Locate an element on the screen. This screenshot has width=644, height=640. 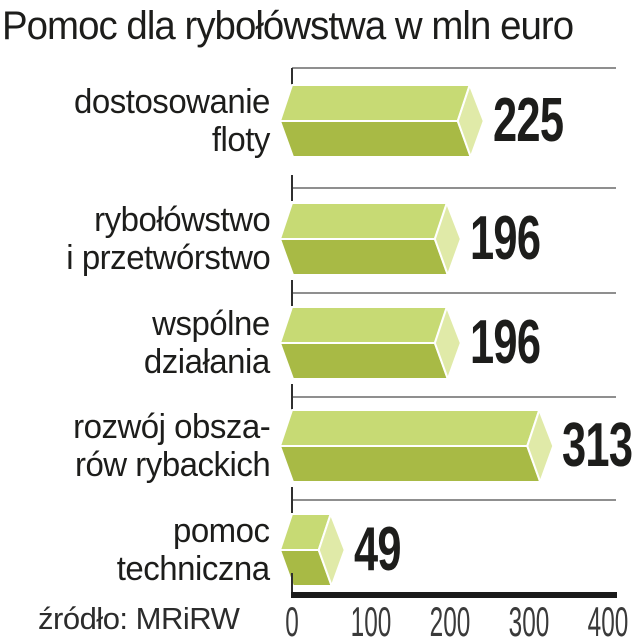
category-label-line: wspólne is located at coordinates (211, 324).